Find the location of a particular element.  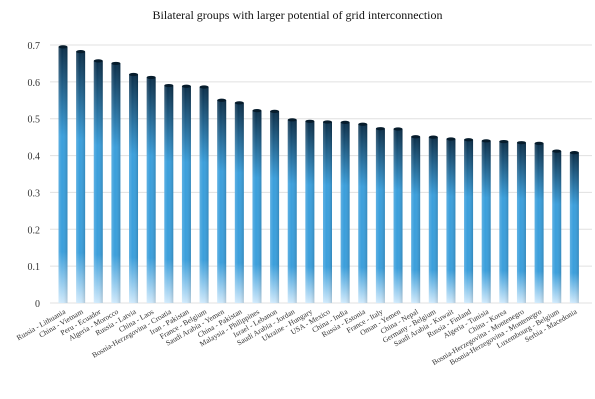

y-tick-label: 0.7 is located at coordinates (34, 46).